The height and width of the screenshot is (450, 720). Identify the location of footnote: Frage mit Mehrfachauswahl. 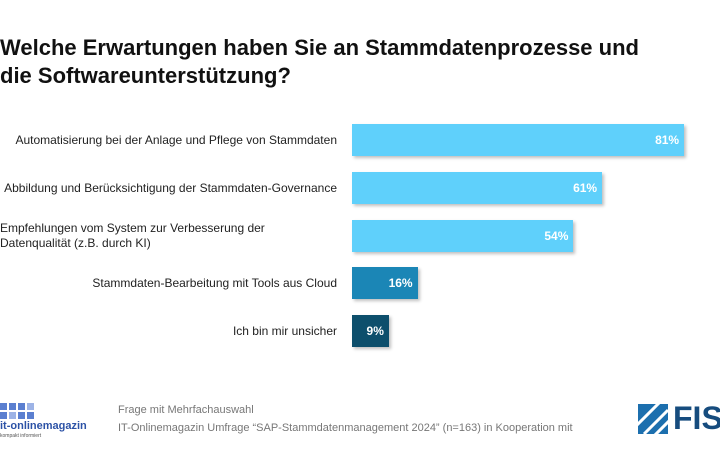
(186, 410).